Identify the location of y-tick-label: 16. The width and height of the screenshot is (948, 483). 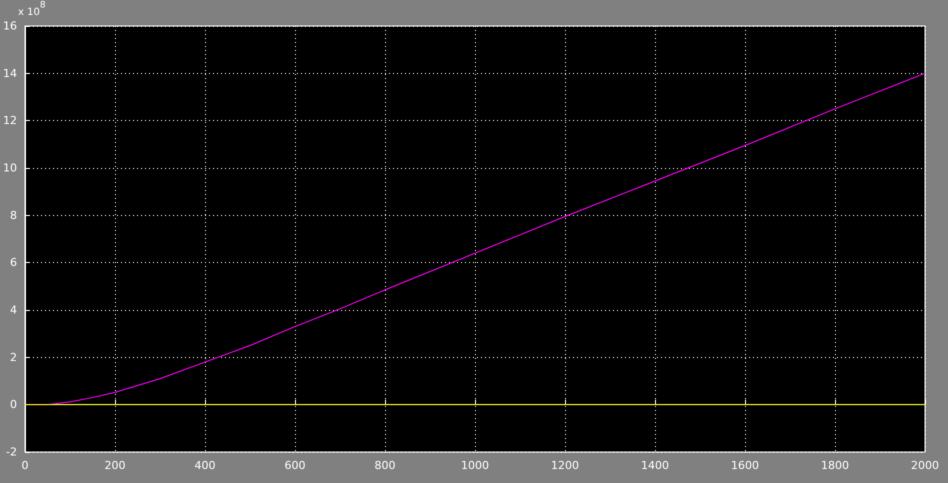
(9, 26).